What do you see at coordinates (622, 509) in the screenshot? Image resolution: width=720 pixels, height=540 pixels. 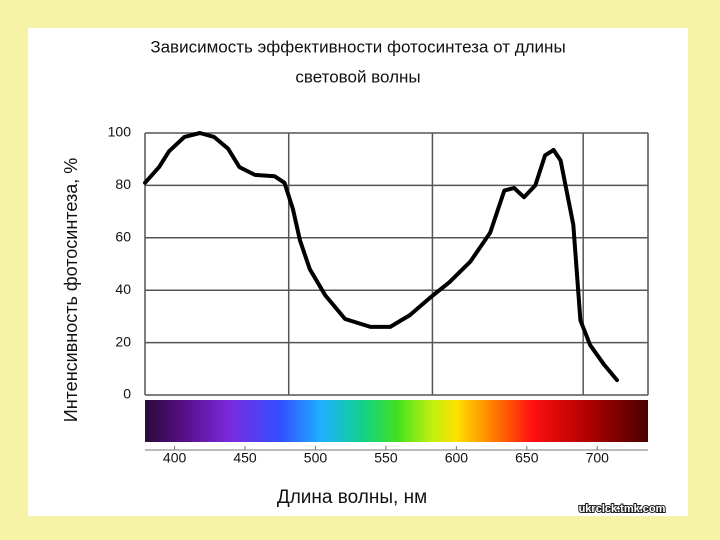 I see `watermark: ukrclck.tmk.com` at bounding box center [622, 509].